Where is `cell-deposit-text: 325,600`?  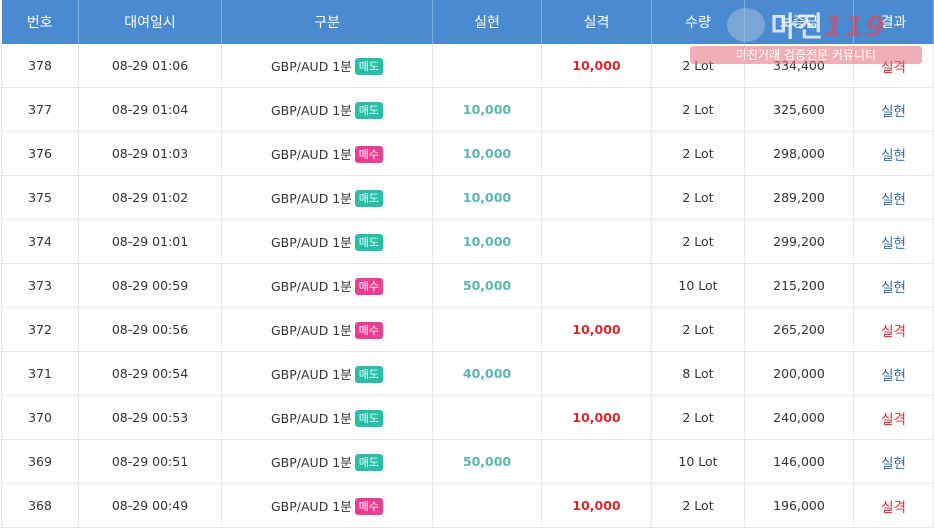 cell-deposit-text: 325,600 is located at coordinates (799, 109).